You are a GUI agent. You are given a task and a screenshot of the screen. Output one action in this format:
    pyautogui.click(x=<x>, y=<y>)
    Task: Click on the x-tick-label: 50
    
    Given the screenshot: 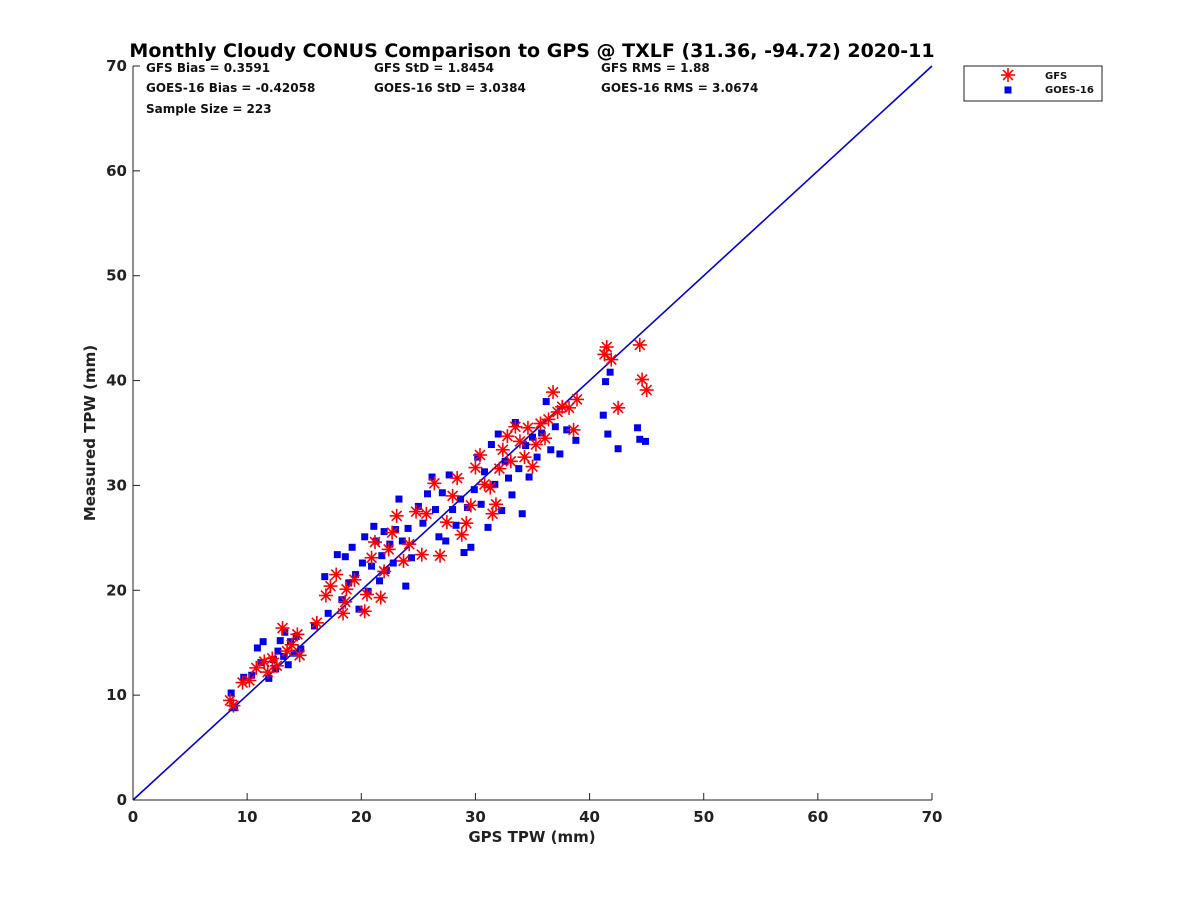 What is the action you would take?
    pyautogui.click(x=703, y=817)
    